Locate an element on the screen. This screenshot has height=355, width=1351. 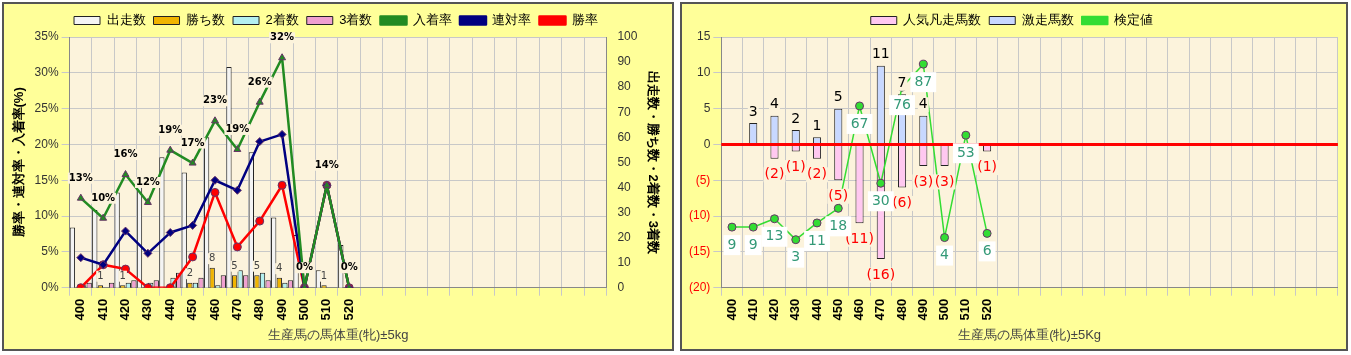
data-label: 13% is located at coordinates (80, 177).